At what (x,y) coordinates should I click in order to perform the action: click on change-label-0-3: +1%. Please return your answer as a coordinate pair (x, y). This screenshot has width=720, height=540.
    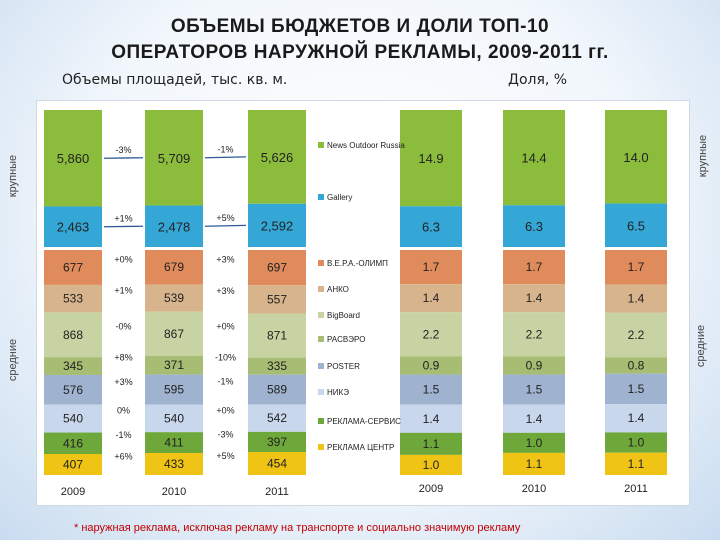
    Looking at the image, I should click on (123, 290).